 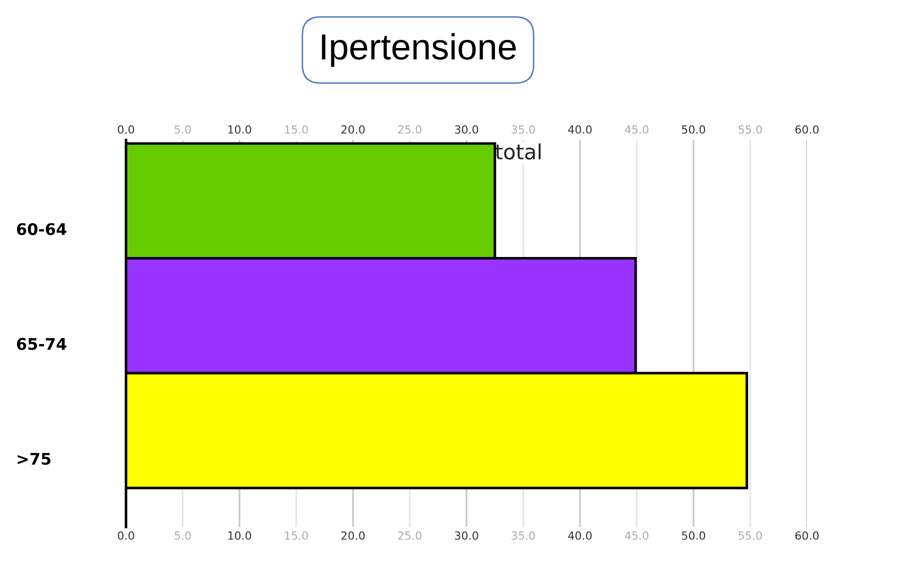 What do you see at coordinates (523, 535) in the screenshot?
I see `x-tick-label: 35.0` at bounding box center [523, 535].